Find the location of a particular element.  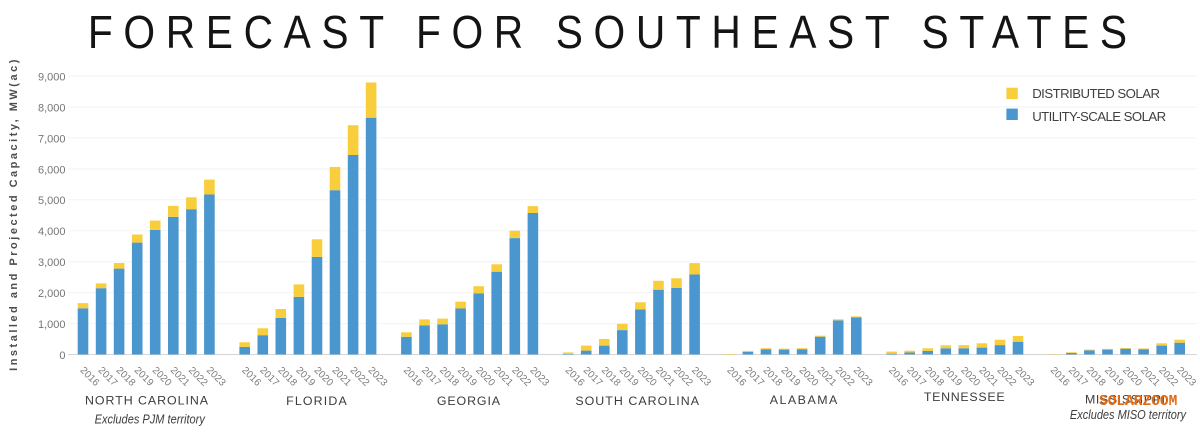

svg-text: 1,000 is located at coordinates (52, 325).